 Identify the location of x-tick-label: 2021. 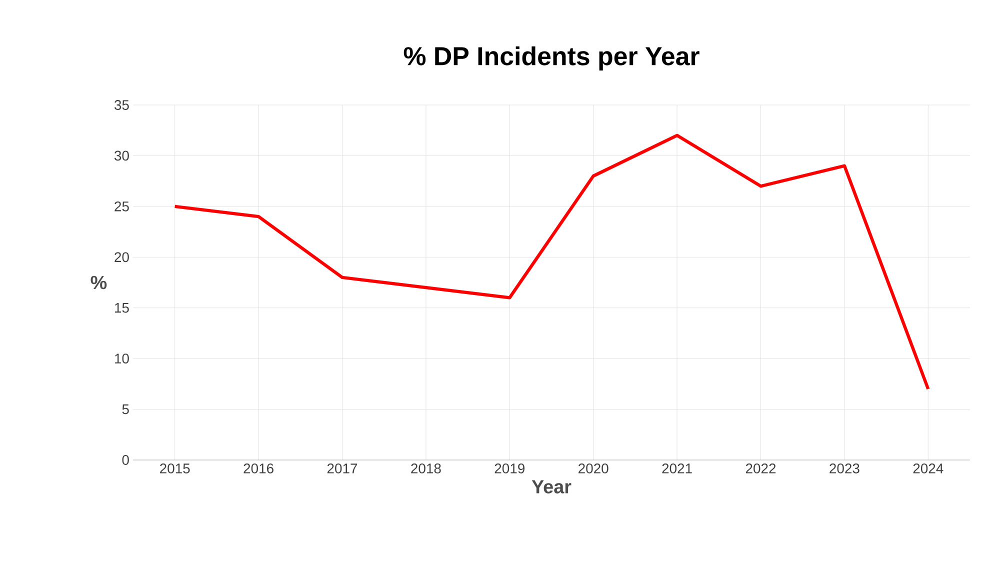
(677, 469).